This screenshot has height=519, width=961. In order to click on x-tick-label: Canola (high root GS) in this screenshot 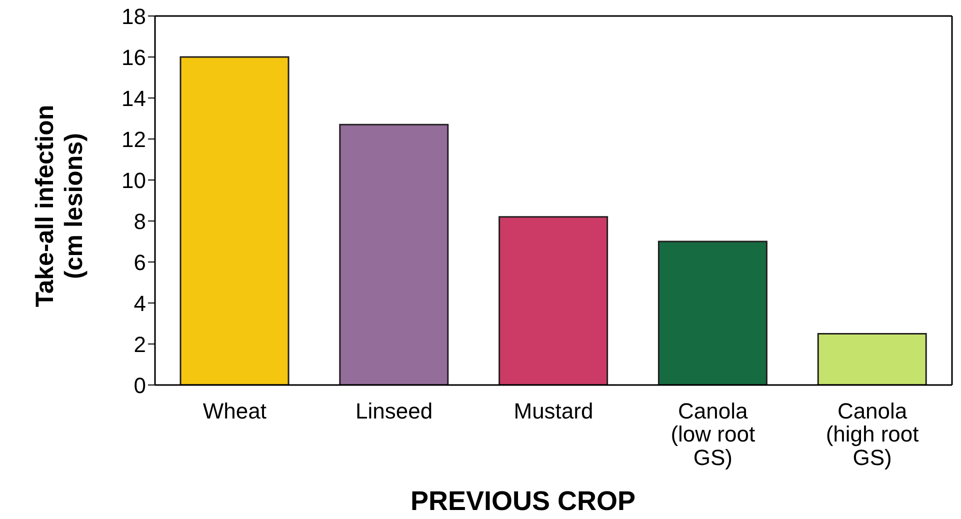, I will do `click(872, 434)`.